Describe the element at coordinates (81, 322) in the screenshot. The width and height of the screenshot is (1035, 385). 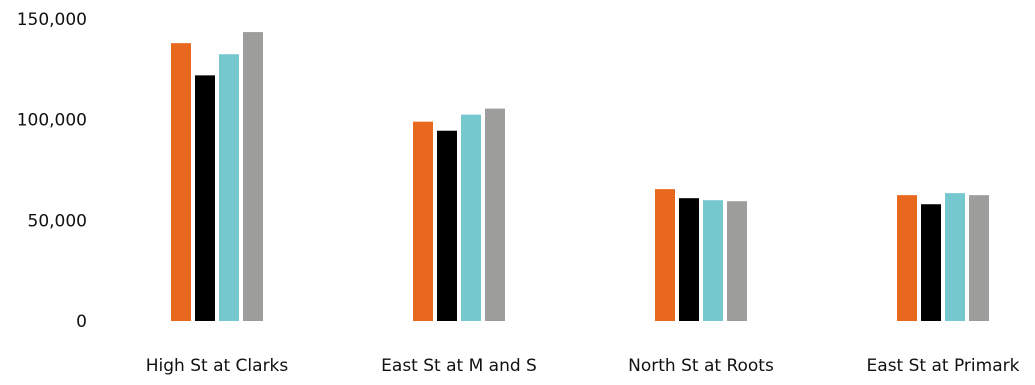
I see `y-tick-label: 0` at that location.